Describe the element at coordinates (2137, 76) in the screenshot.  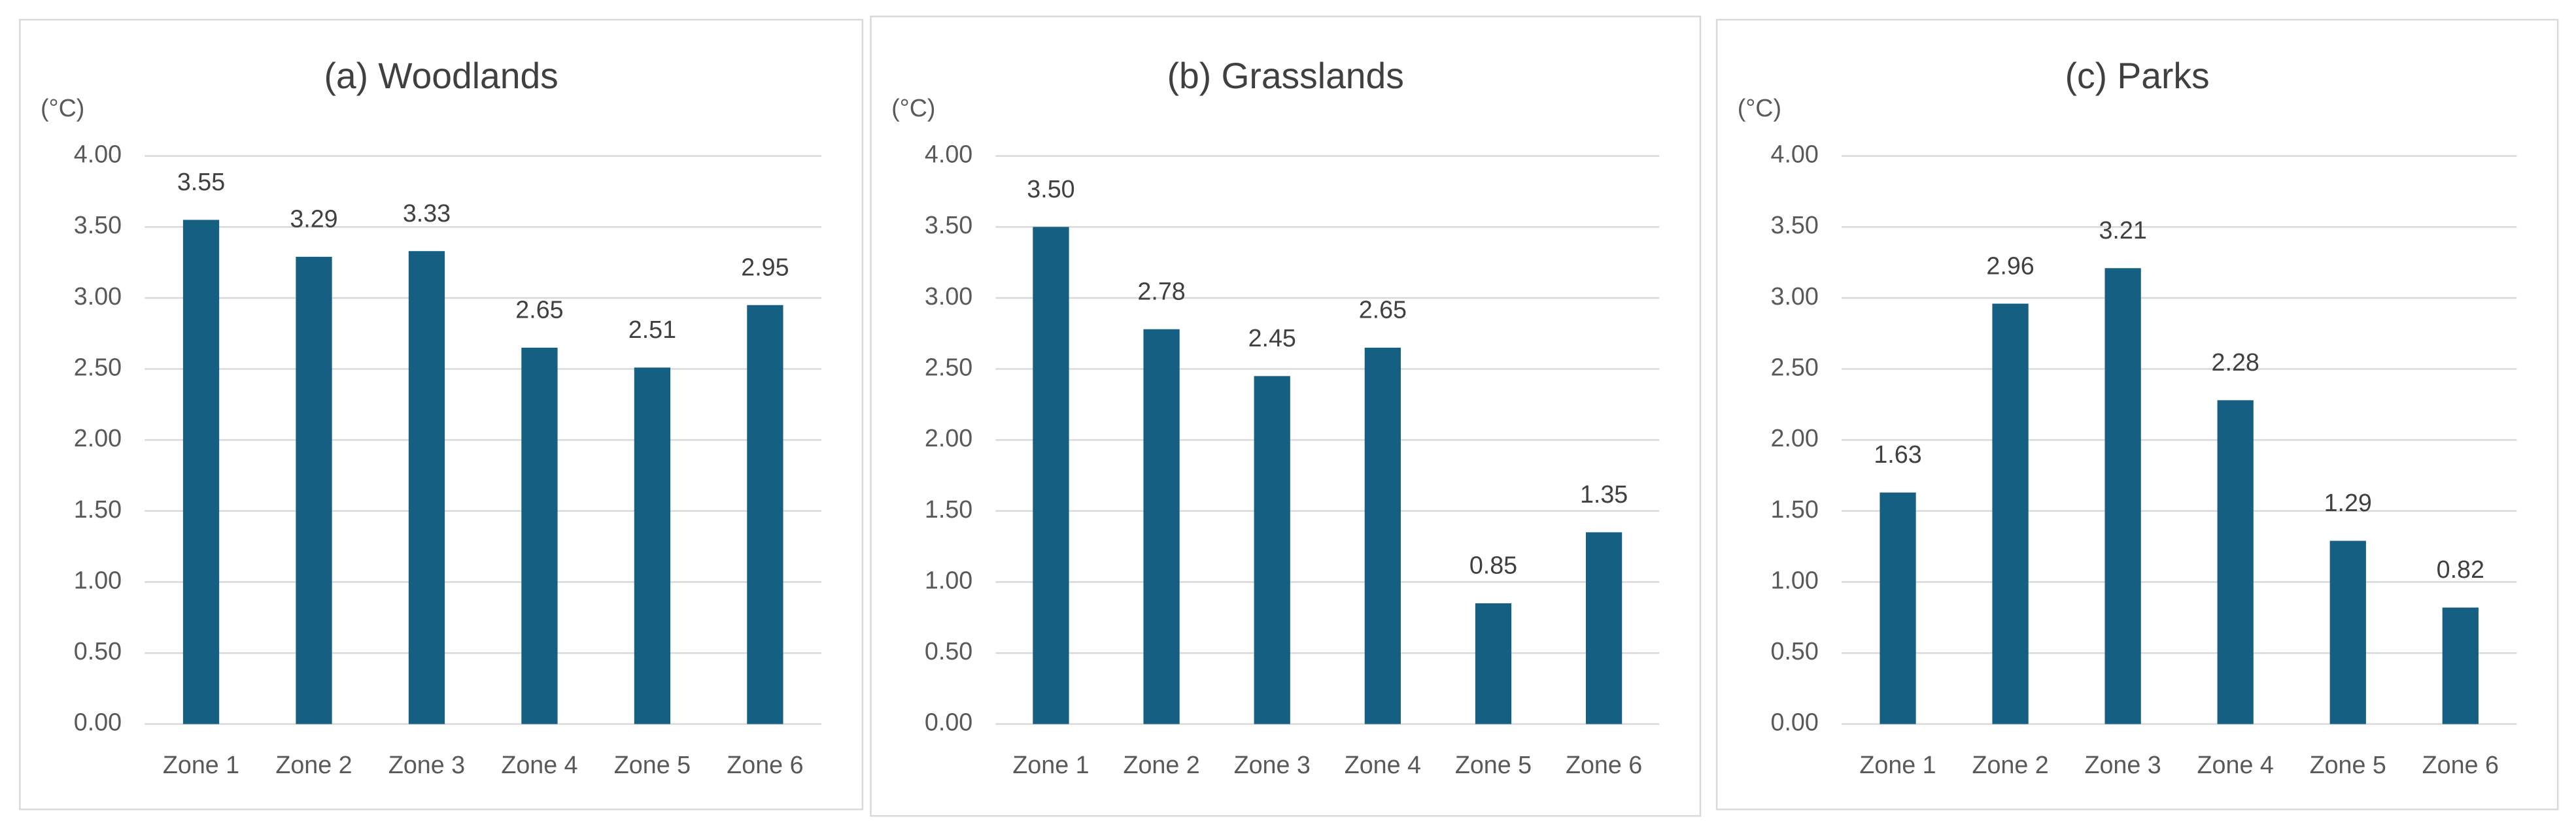
I see `chart-title: (c) Parks` at that location.